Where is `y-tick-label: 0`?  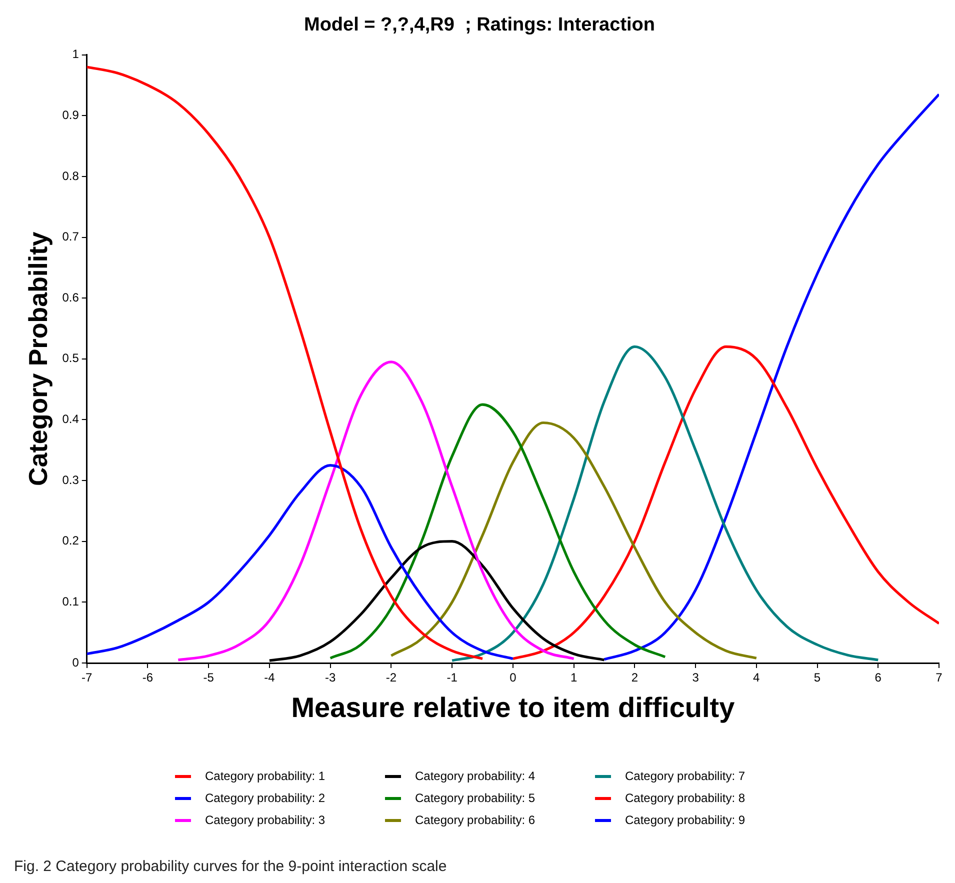 y-tick-label: 0 is located at coordinates (76, 662).